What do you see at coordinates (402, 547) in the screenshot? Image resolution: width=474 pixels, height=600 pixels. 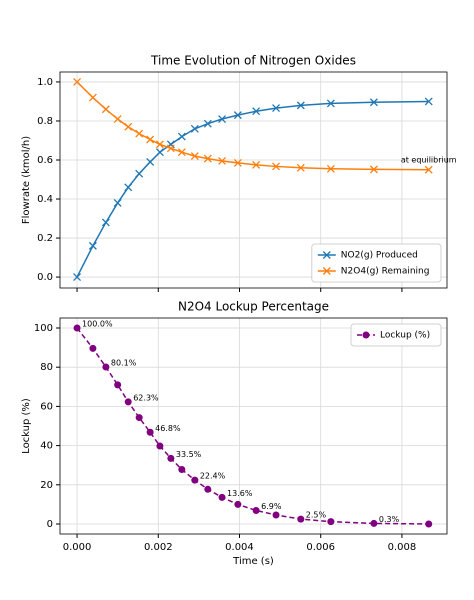 I see `x-tick-label: 0.008` at bounding box center [402, 547].